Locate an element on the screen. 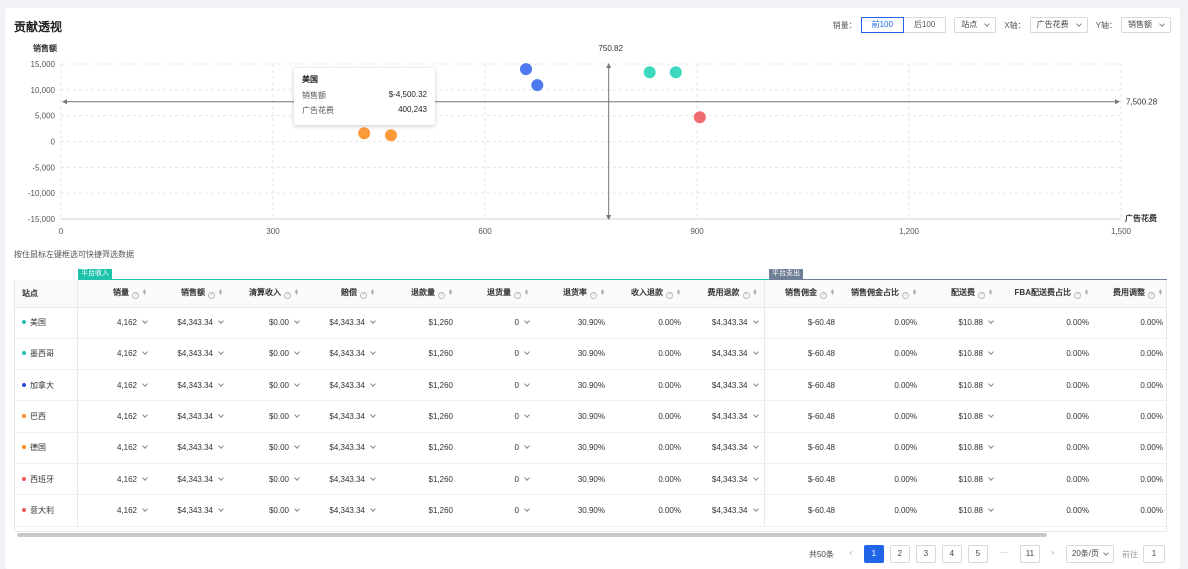 The image size is (1188, 569). column-header: 配送费 ?▲ ▼ is located at coordinates (961, 294).